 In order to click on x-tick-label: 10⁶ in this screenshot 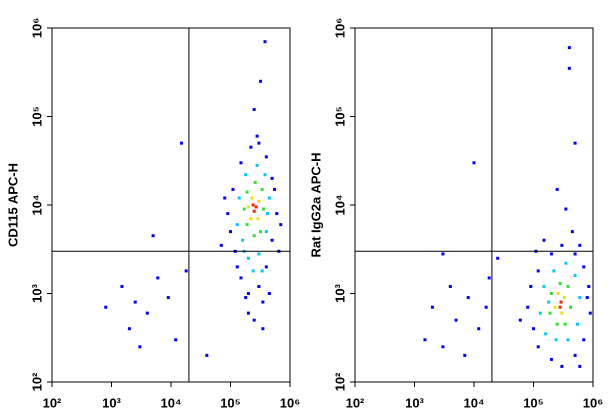, I will do `click(593, 402)`.